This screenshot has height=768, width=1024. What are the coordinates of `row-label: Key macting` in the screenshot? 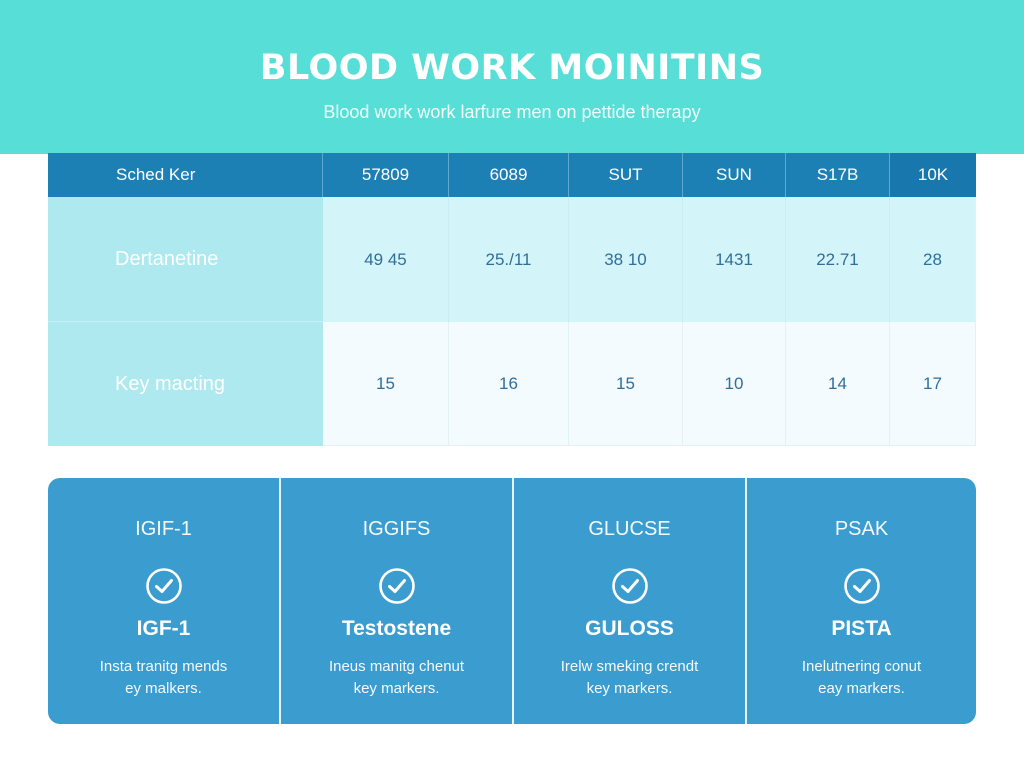 It's located at (185, 384).